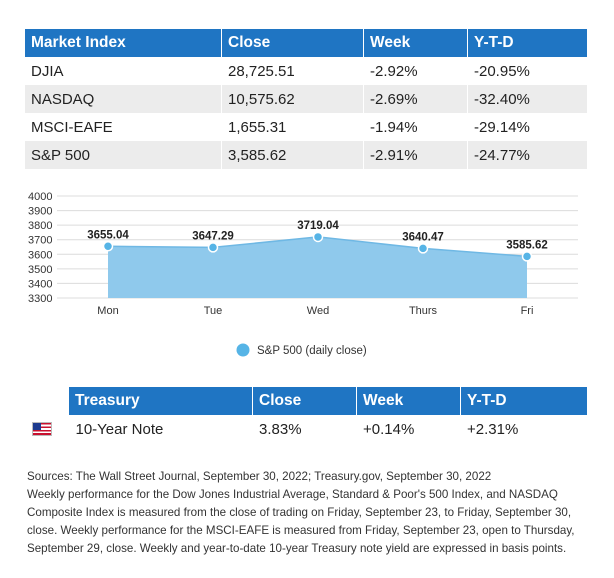 The image size is (614, 578). Describe the element at coordinates (108, 235) in the screenshot. I see `data-label: 3655.04` at that location.